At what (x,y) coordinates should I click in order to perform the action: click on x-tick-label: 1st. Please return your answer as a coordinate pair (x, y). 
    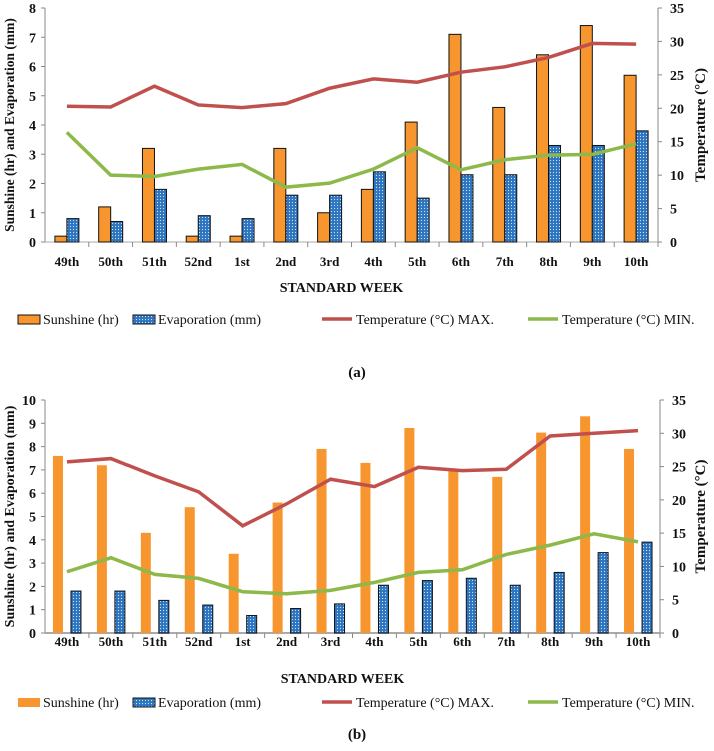
    Looking at the image, I should click on (242, 261).